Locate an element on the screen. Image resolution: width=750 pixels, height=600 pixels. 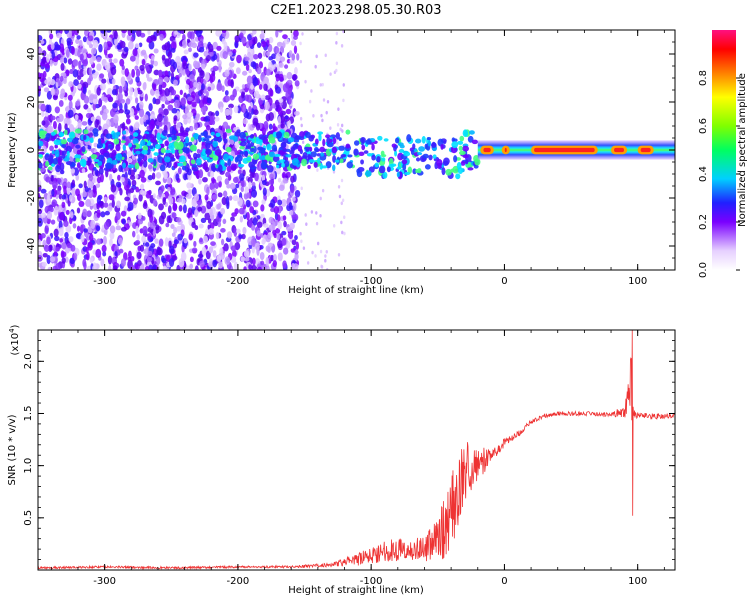
y-tick-label: 1.0 is located at coordinates (28, 466).